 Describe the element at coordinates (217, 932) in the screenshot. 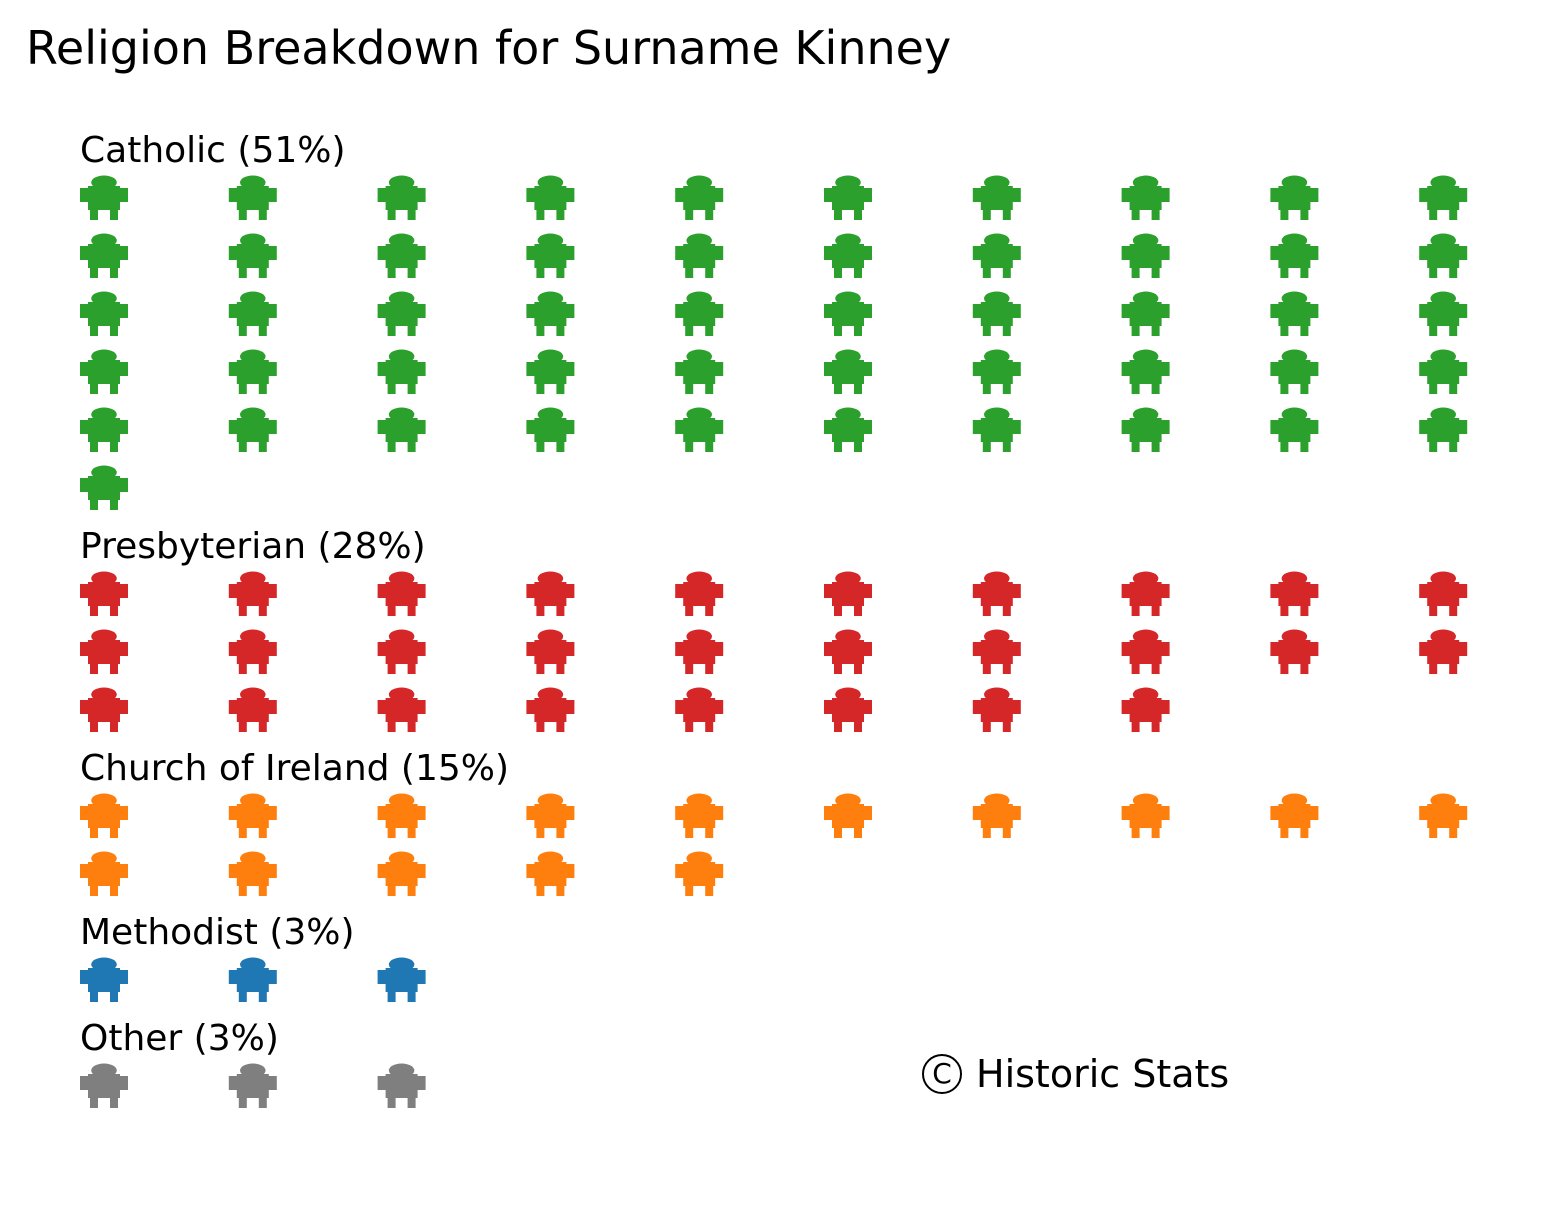

I see `group-label: Methodist (3%)` at that location.